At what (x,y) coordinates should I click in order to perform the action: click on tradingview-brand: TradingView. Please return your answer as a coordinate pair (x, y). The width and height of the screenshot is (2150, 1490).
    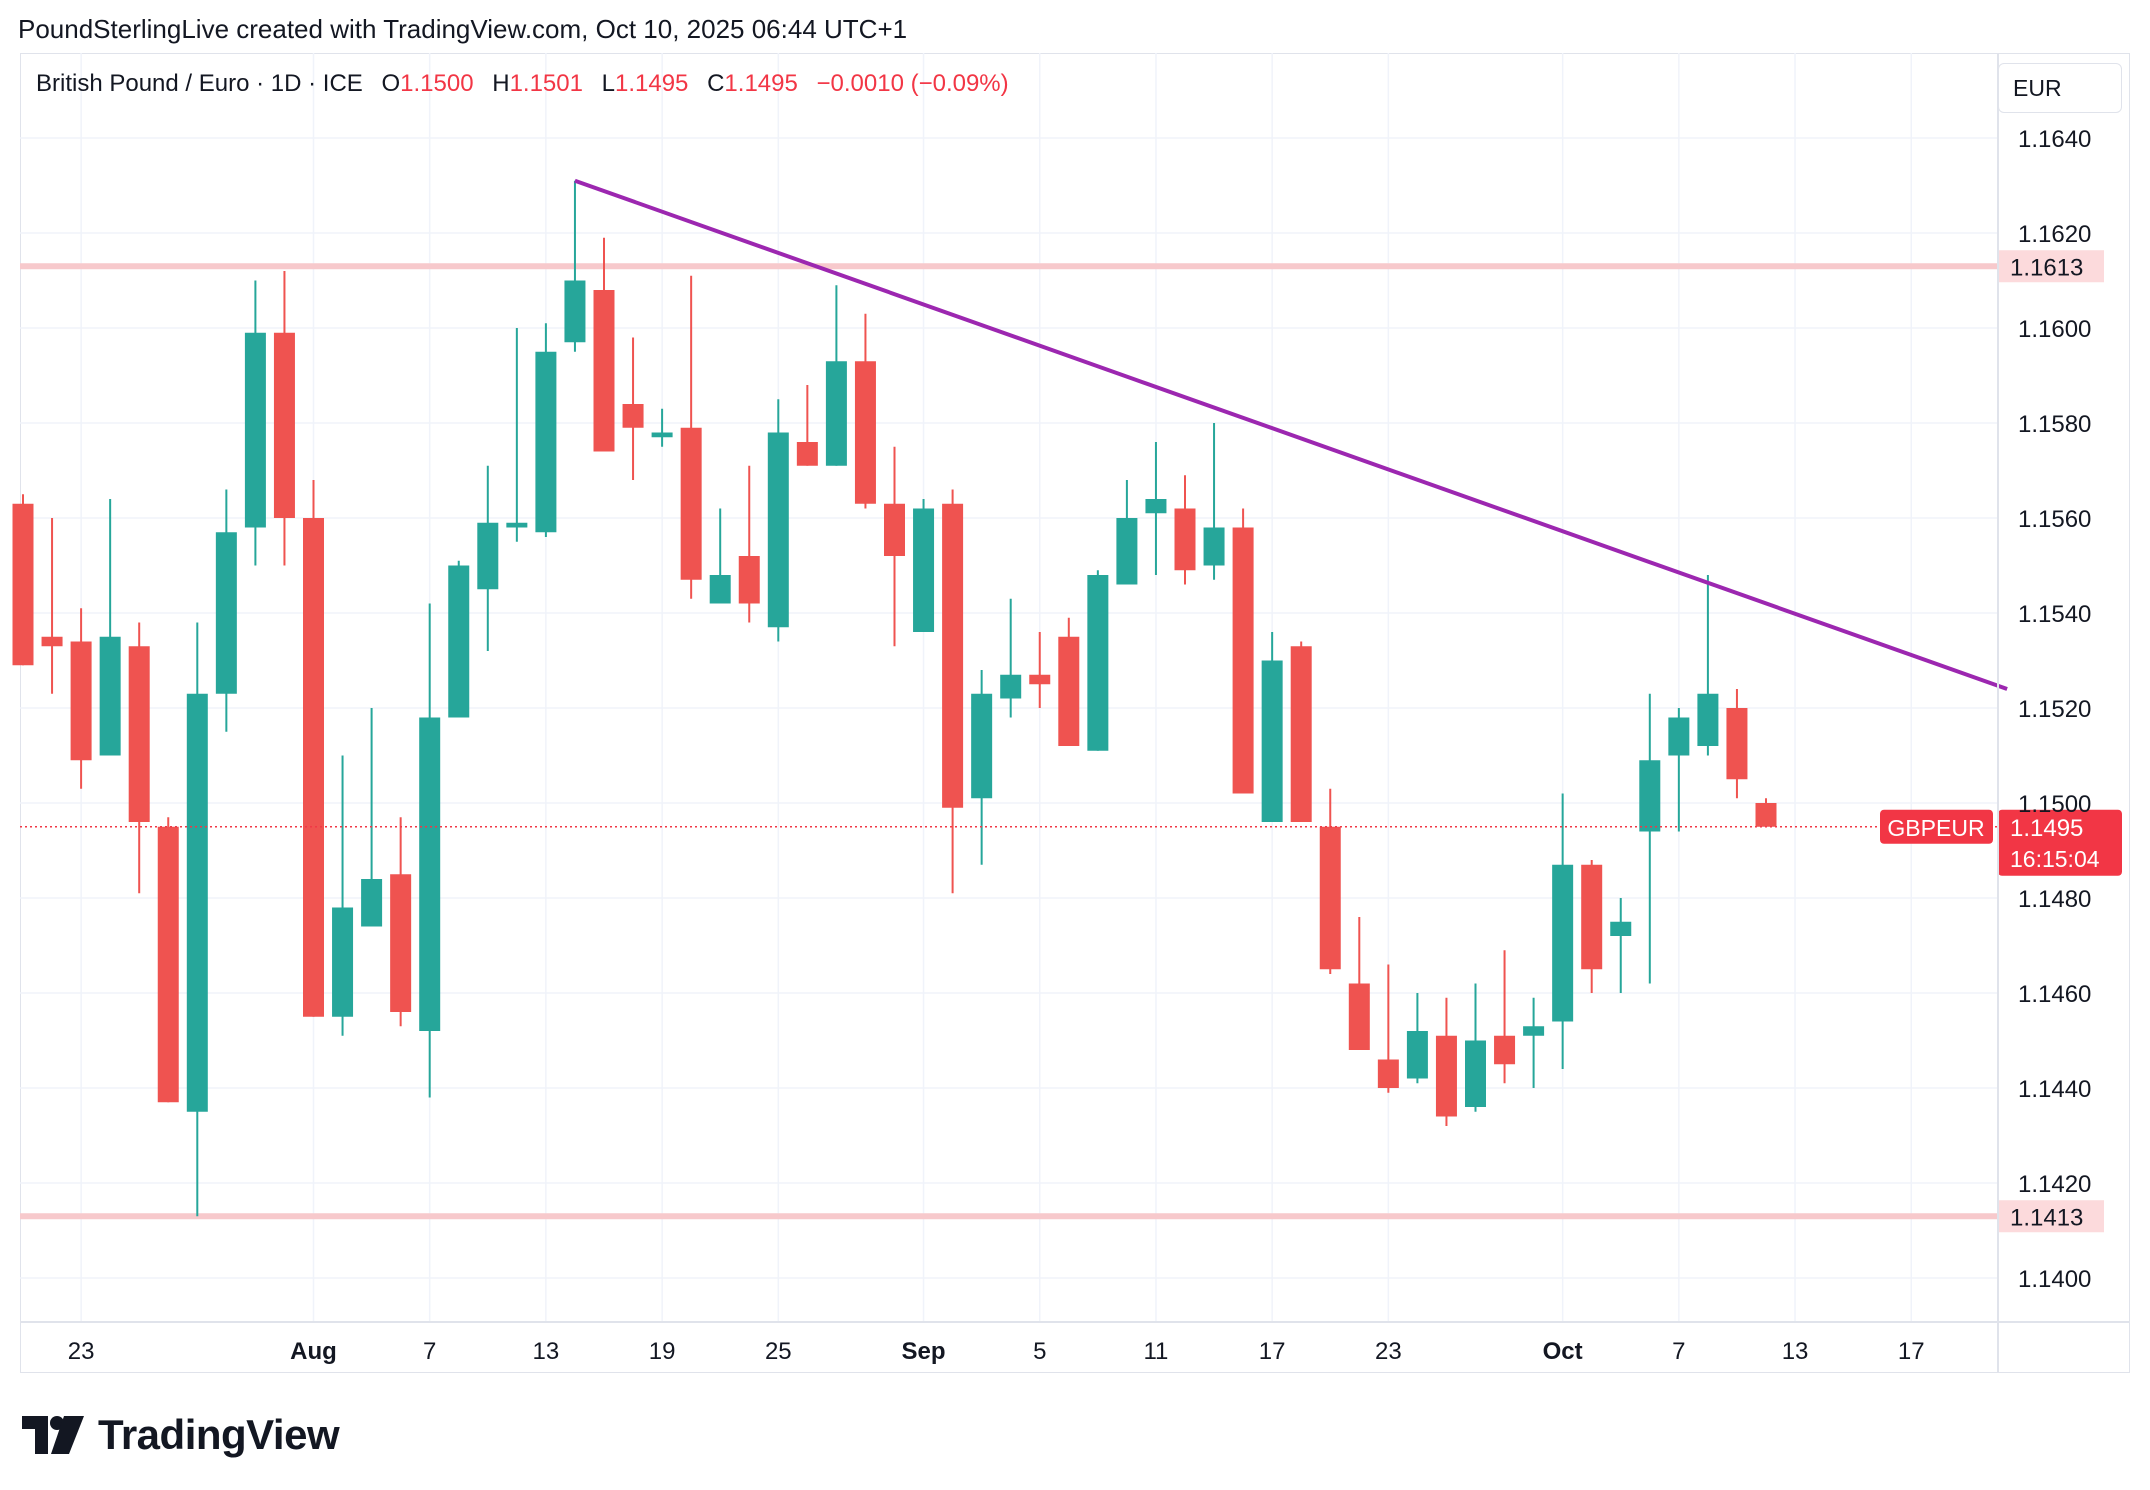
    Looking at the image, I should click on (219, 1434).